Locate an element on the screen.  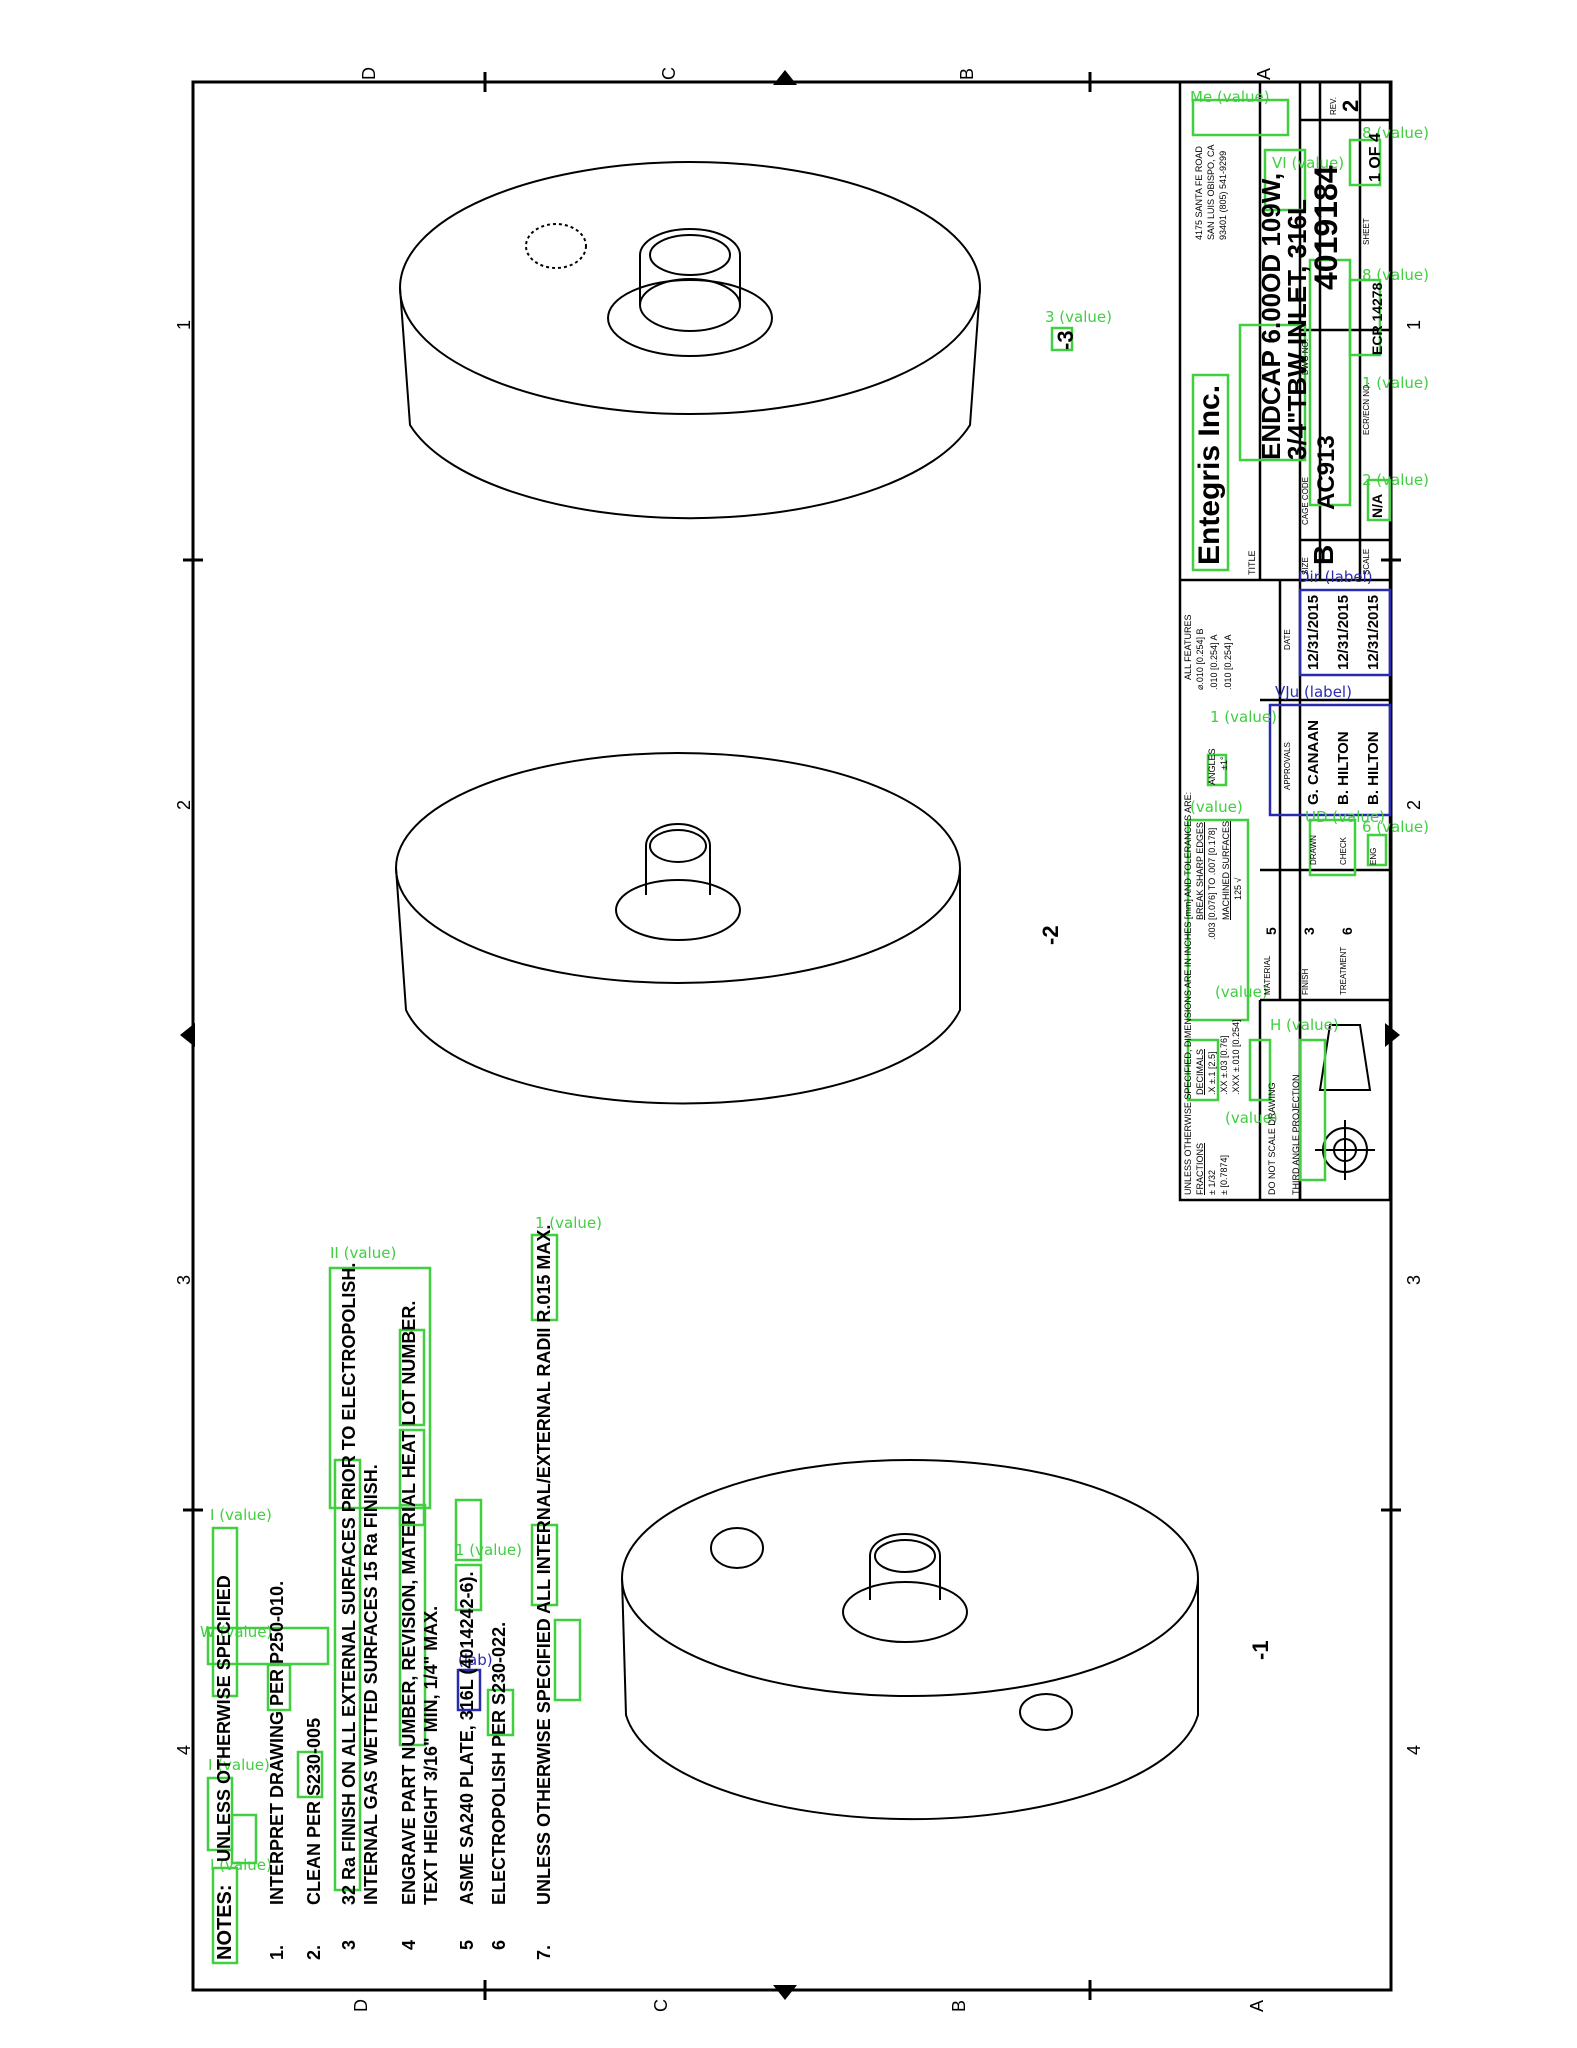
drawing-title-line-1: ENDCAP 6.00OD 109W, is located at coordinates (1271, 316).